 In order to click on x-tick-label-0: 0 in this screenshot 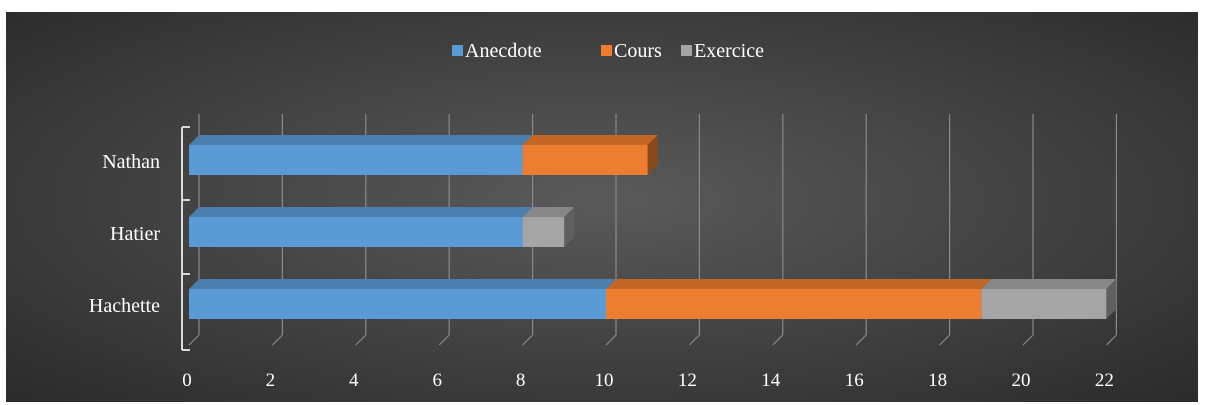, I will do `click(187, 380)`.